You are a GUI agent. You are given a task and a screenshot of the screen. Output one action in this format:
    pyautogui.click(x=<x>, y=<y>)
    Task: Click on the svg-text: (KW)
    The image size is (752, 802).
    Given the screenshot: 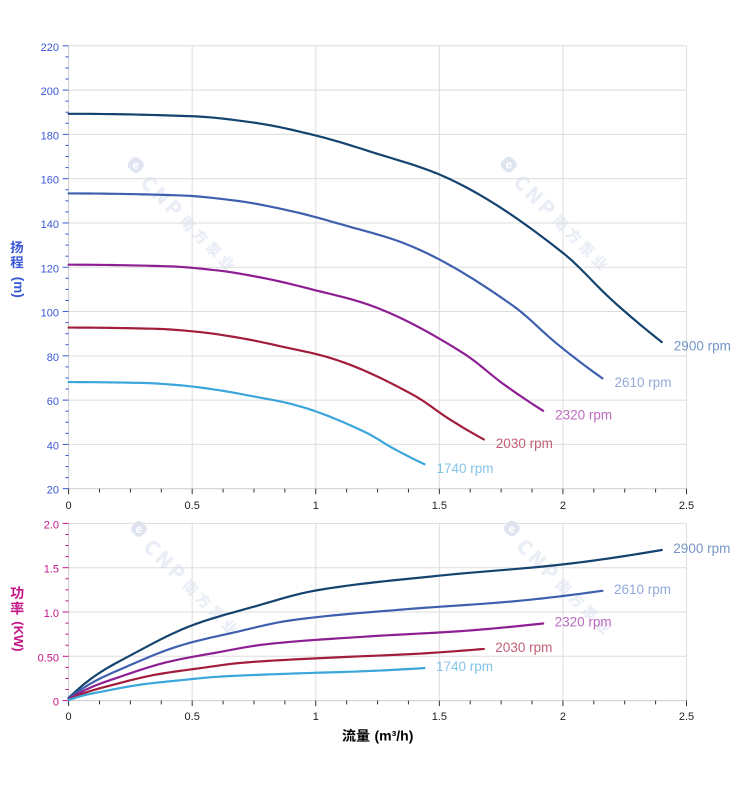 What is the action you would take?
    pyautogui.click(x=18, y=636)
    